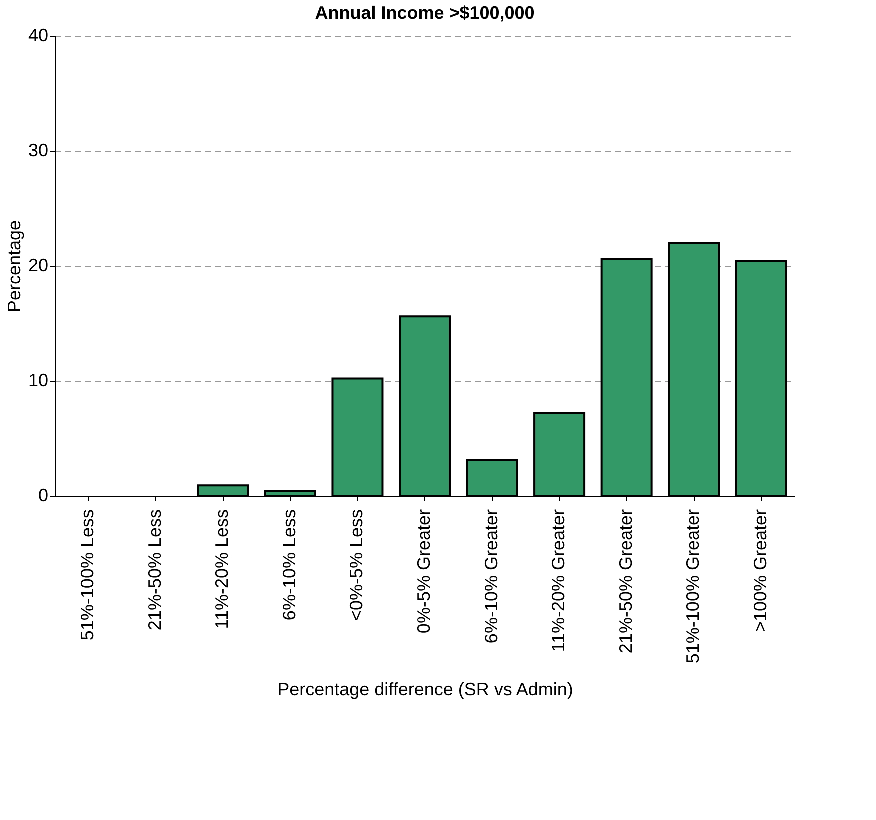 The image size is (876, 820). Describe the element at coordinates (356, 566) in the screenshot. I see `x-tick-label: <0%-5% Less` at that location.